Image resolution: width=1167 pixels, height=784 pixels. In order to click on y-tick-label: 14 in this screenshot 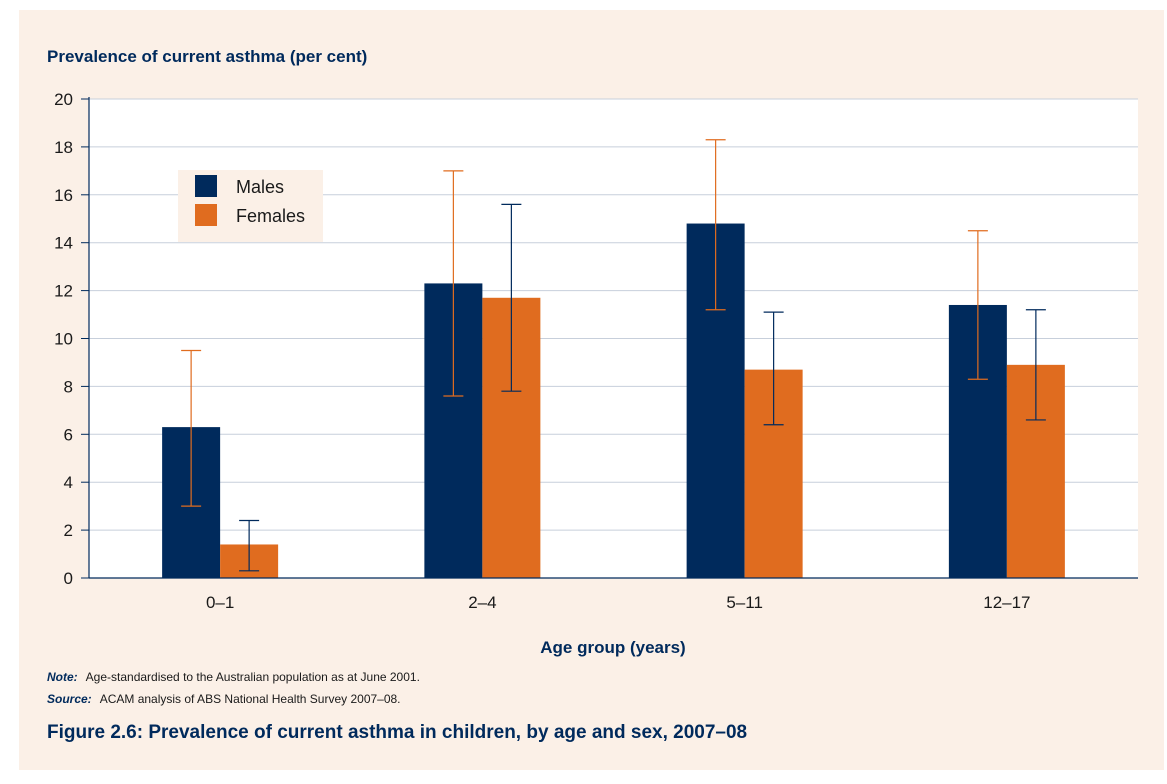, I will do `click(63, 243)`.